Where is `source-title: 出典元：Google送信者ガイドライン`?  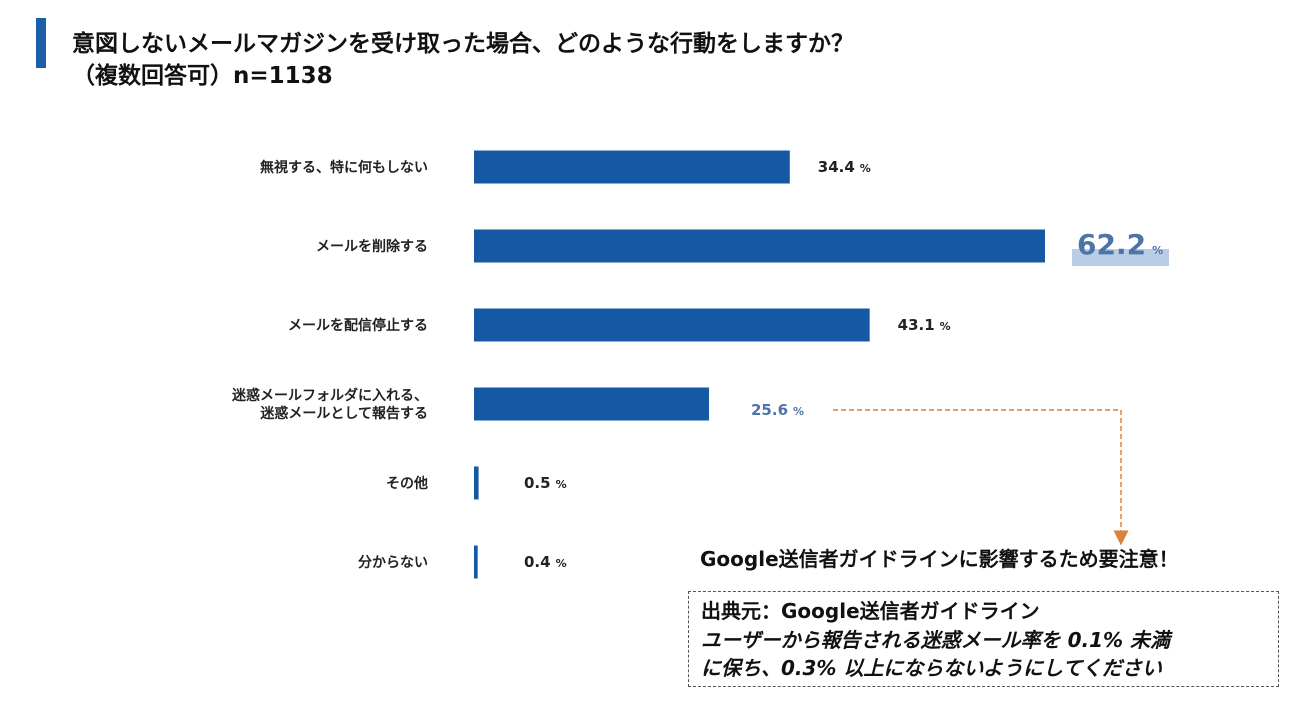
source-title: 出典元：Google送信者ガイドライン is located at coordinates (870, 611).